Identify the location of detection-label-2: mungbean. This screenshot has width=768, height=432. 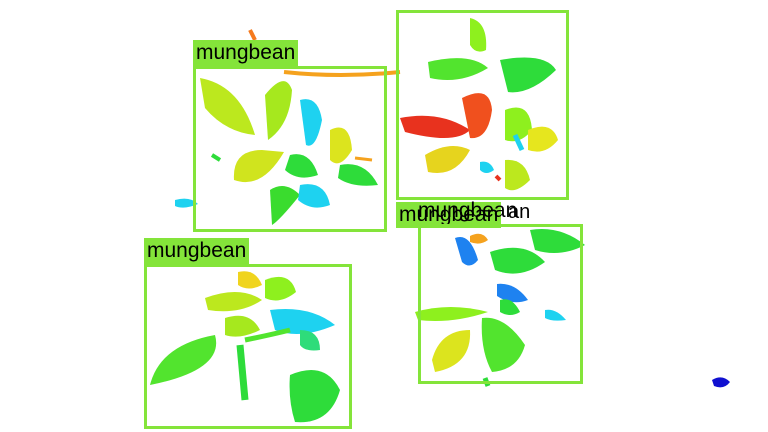
(449, 215).